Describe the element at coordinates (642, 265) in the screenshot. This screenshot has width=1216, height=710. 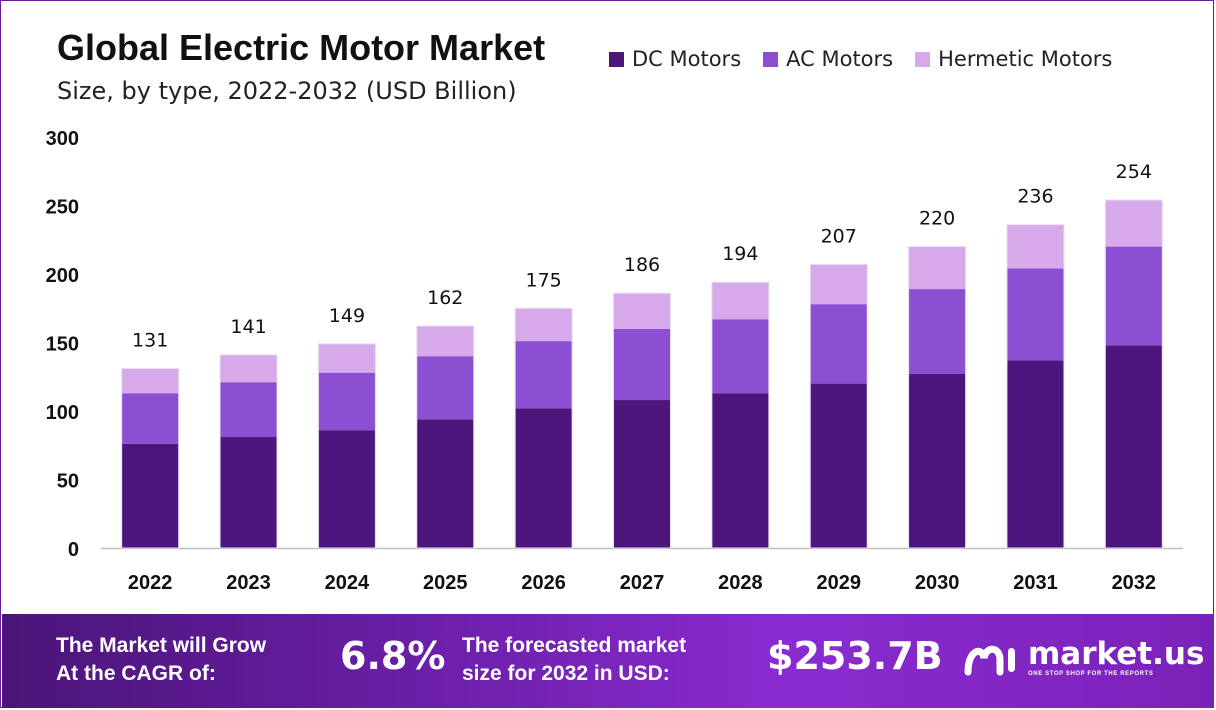
I see `bar-total-label: 186` at that location.